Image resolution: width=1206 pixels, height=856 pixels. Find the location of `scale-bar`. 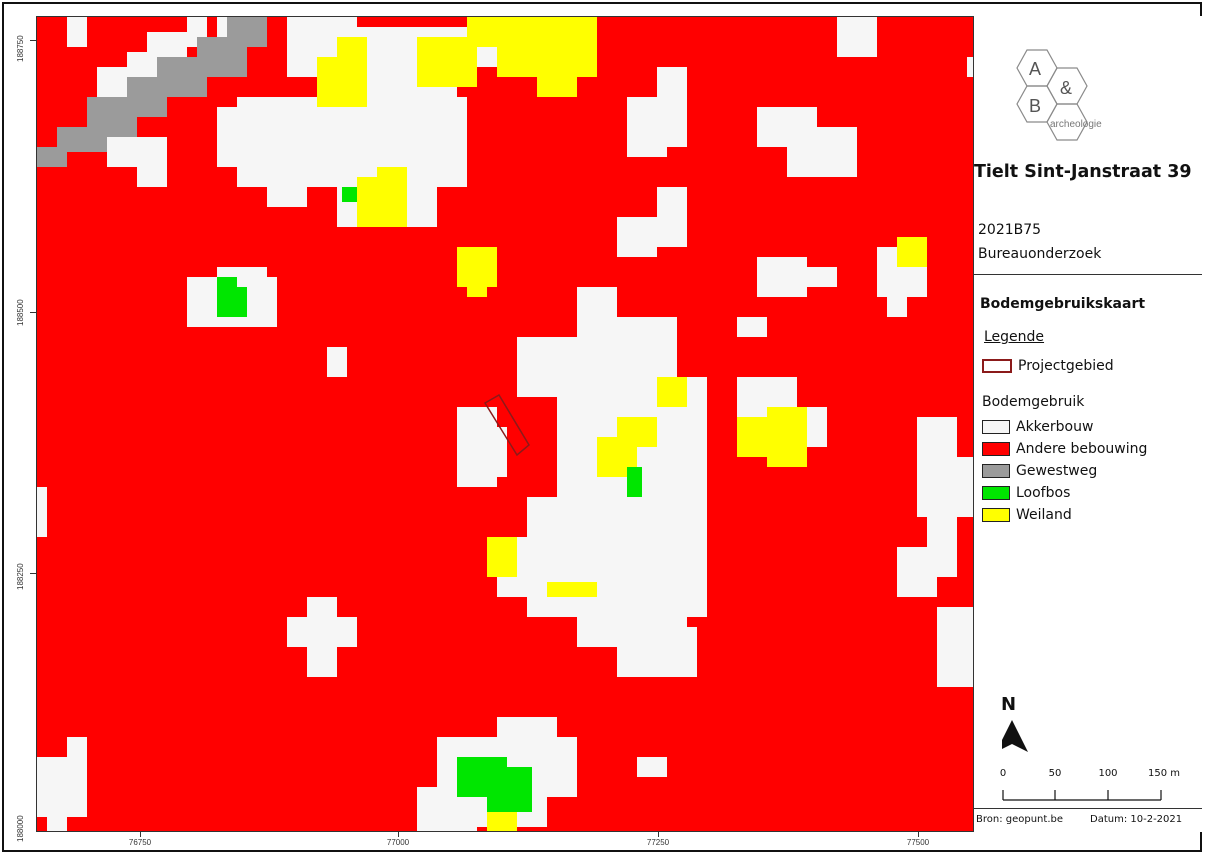

scale-bar is located at coordinates (1082, 795).